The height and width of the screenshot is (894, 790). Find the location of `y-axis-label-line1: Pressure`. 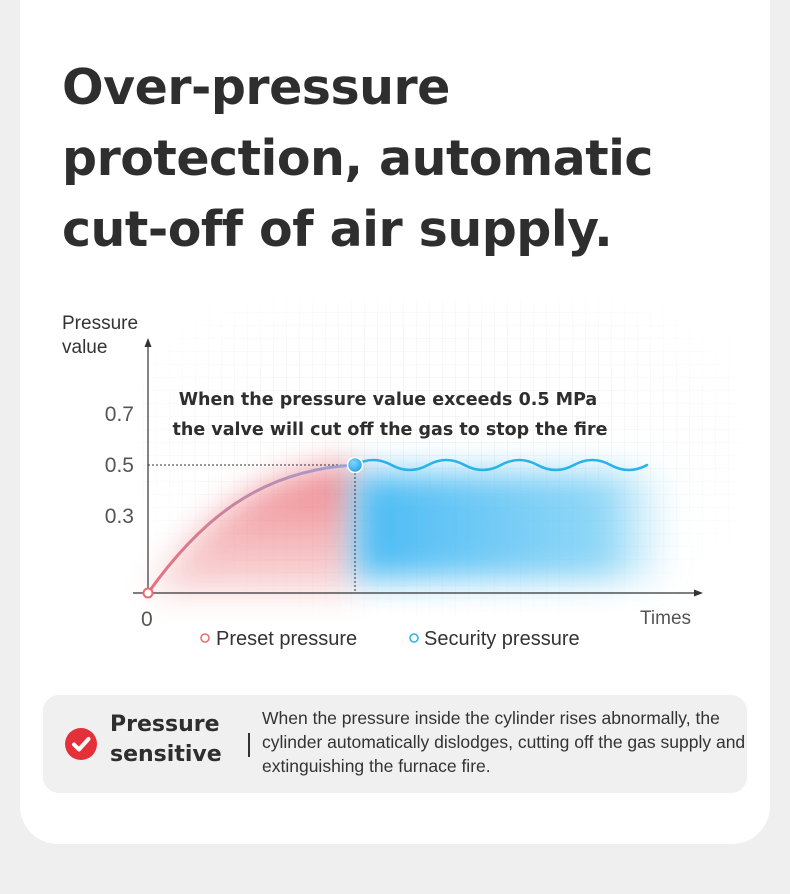

y-axis-label-line1: Pressure is located at coordinates (100, 323).